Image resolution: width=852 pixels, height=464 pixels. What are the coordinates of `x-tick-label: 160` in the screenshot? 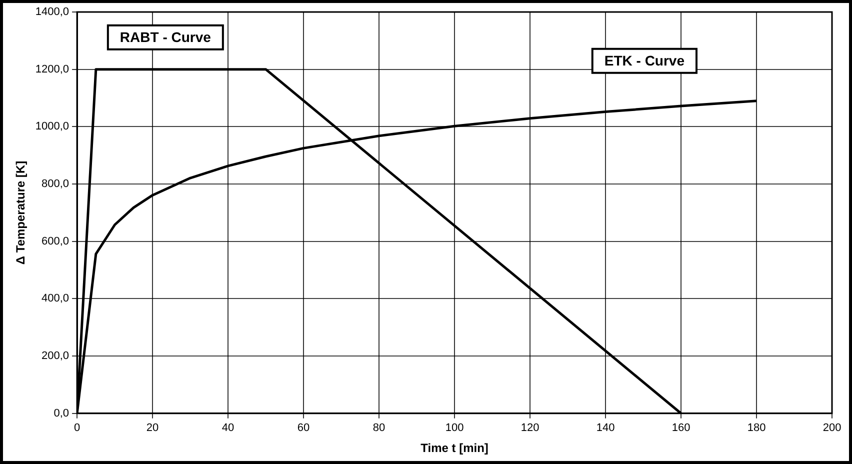 It's located at (681, 428).